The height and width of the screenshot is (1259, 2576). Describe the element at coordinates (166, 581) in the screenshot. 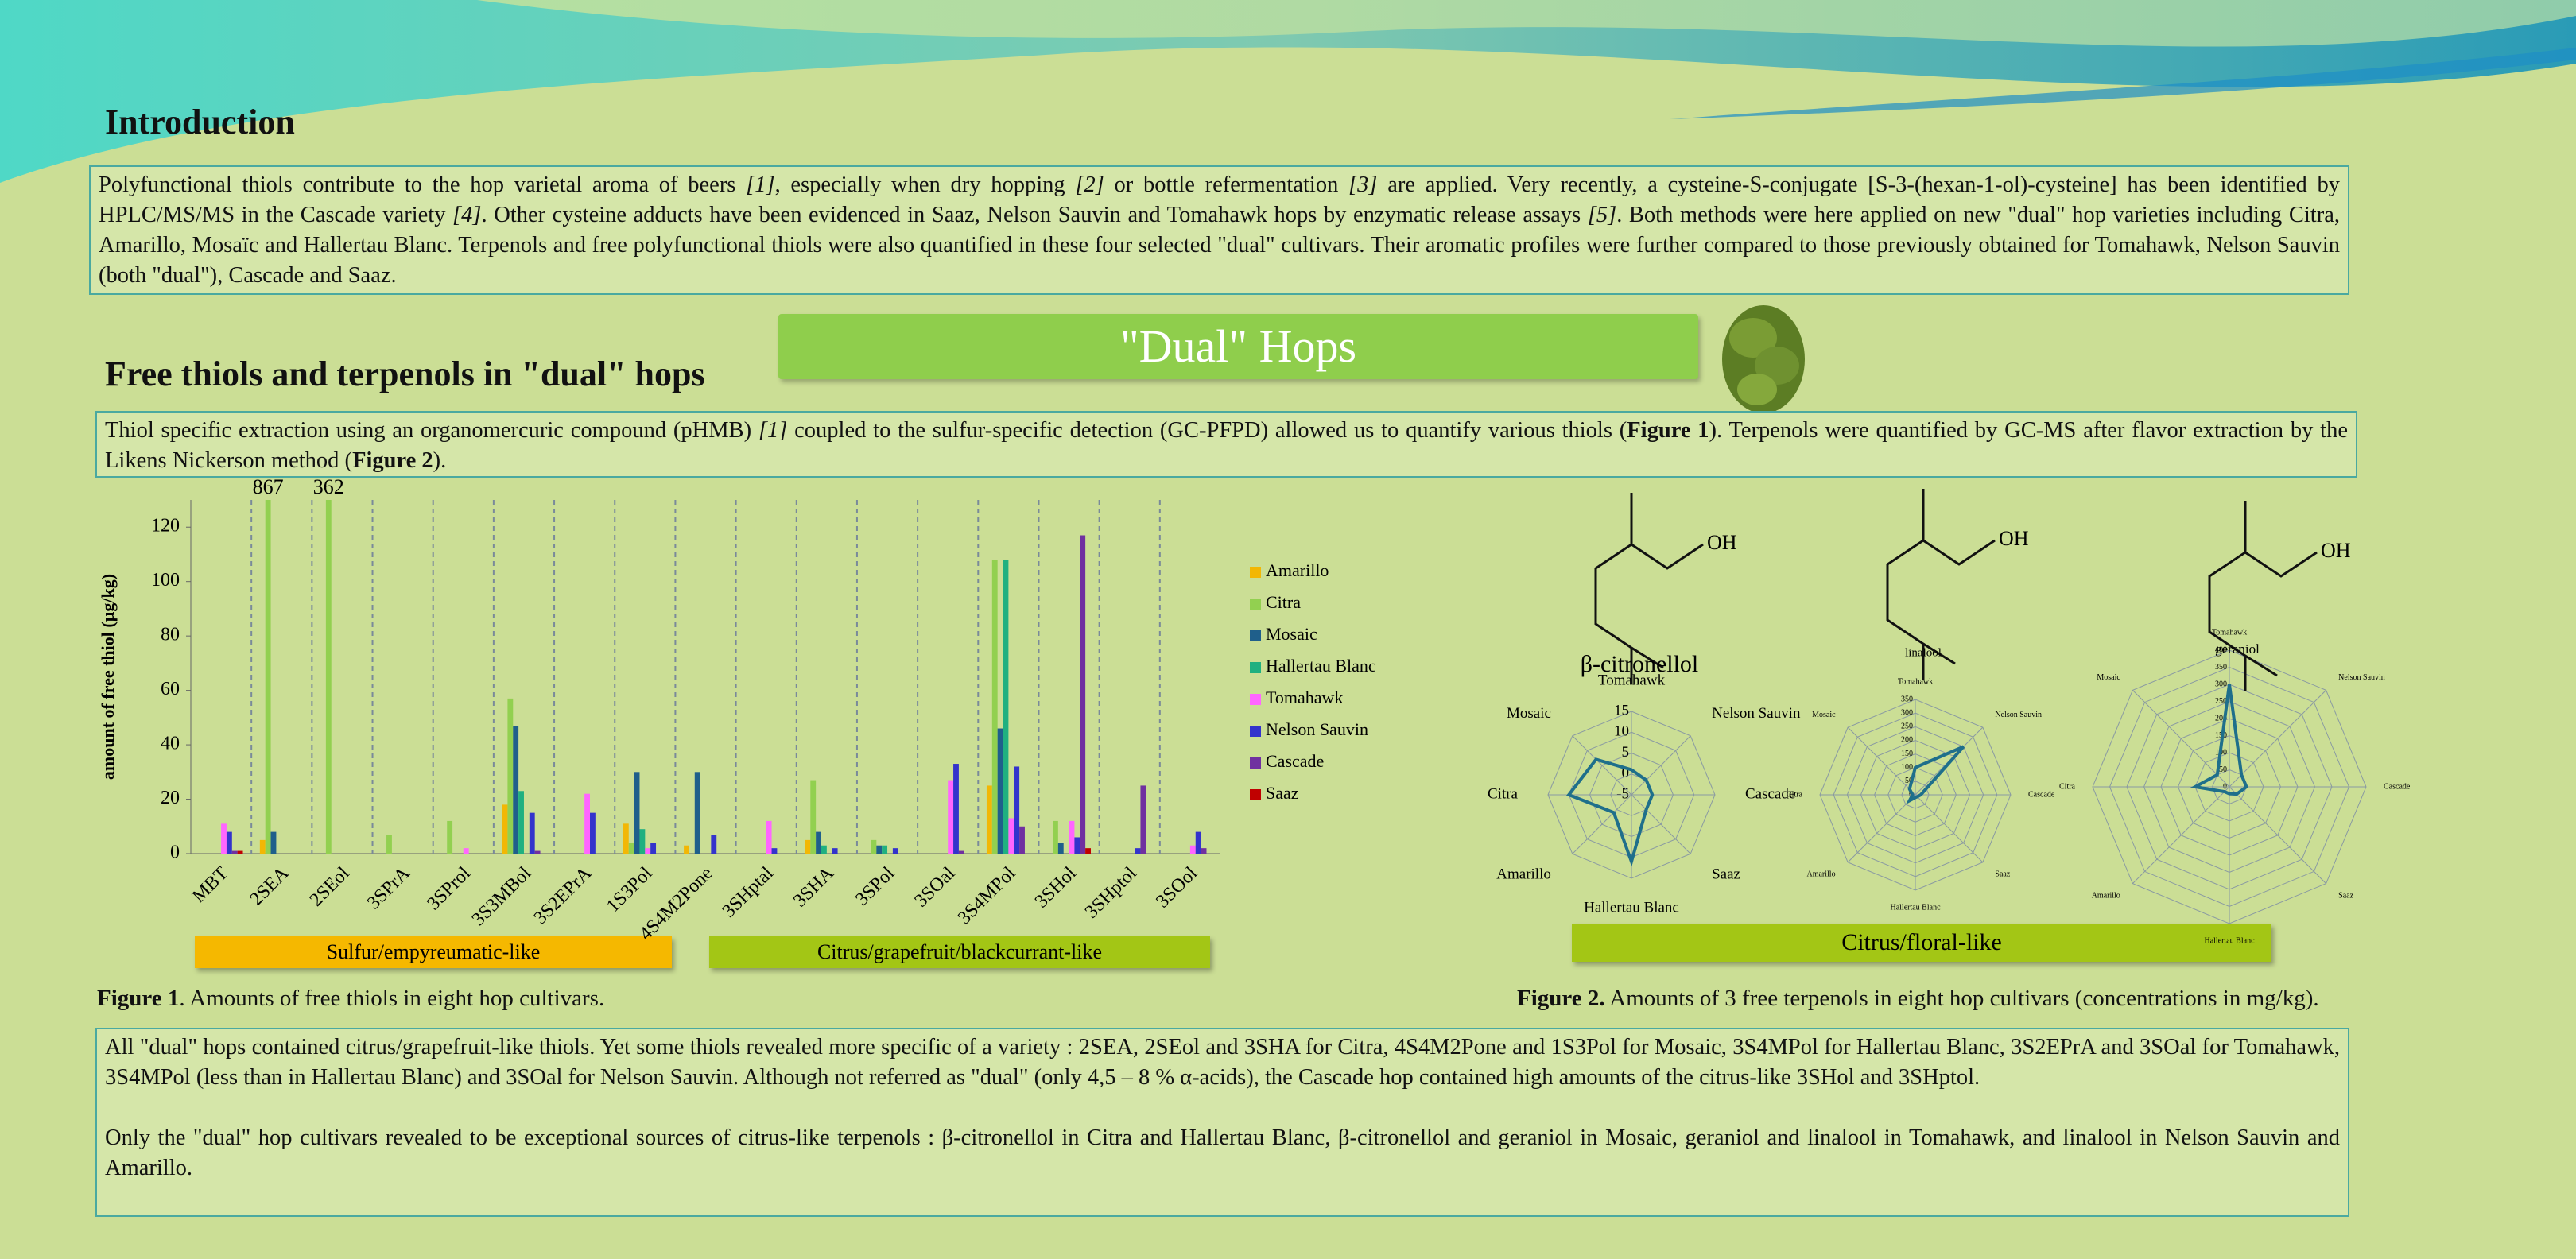

I see `y-tick-label: 100` at that location.